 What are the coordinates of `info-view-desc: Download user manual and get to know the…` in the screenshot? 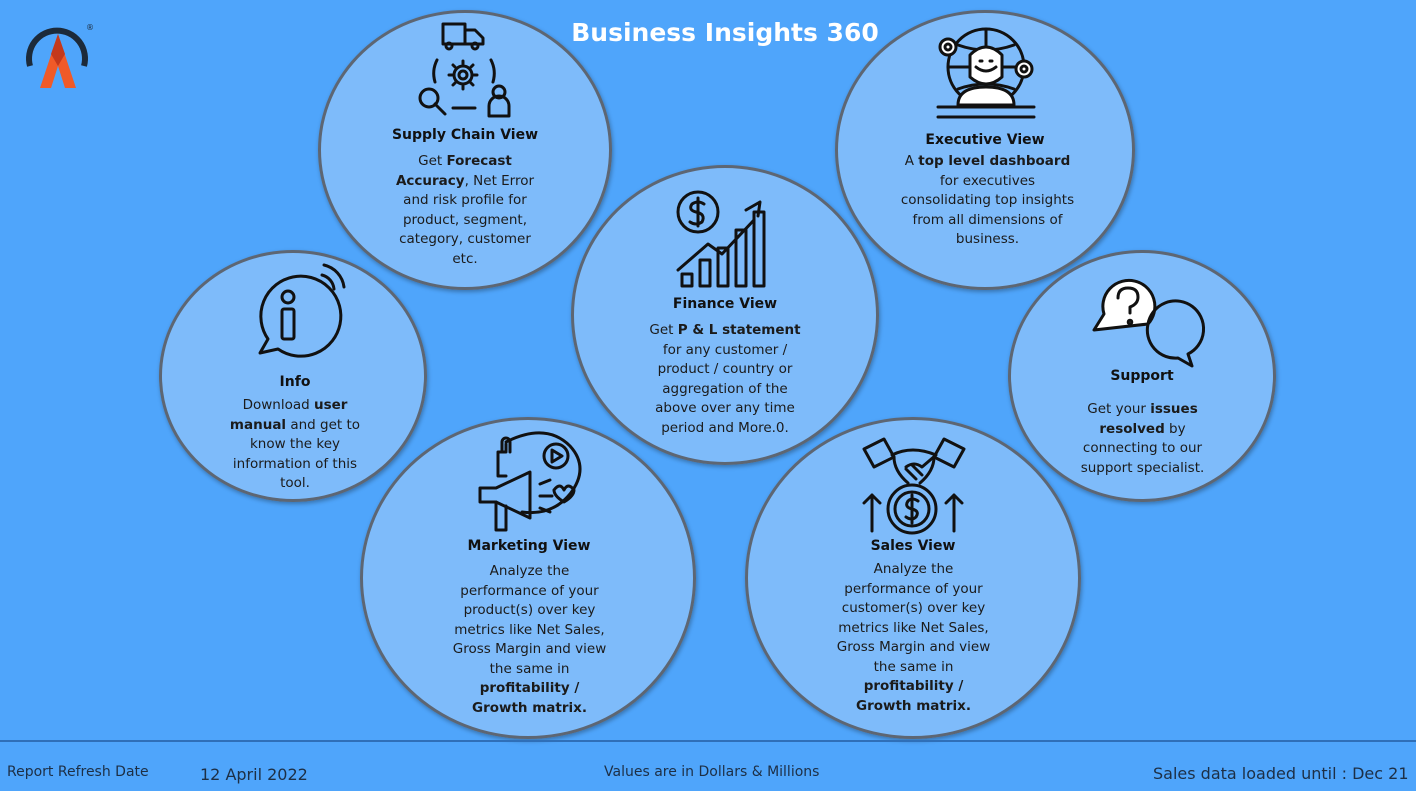 It's located at (295, 444).